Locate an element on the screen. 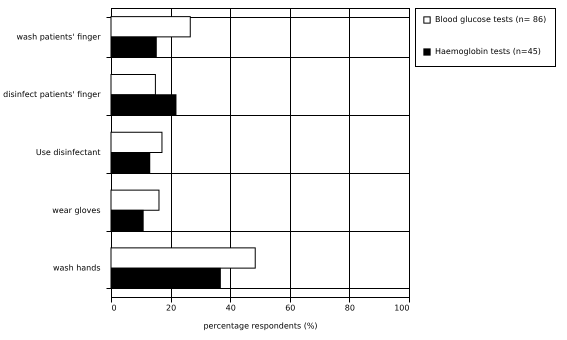 The image size is (567, 340). x-tick-label: 100 is located at coordinates (402, 308).